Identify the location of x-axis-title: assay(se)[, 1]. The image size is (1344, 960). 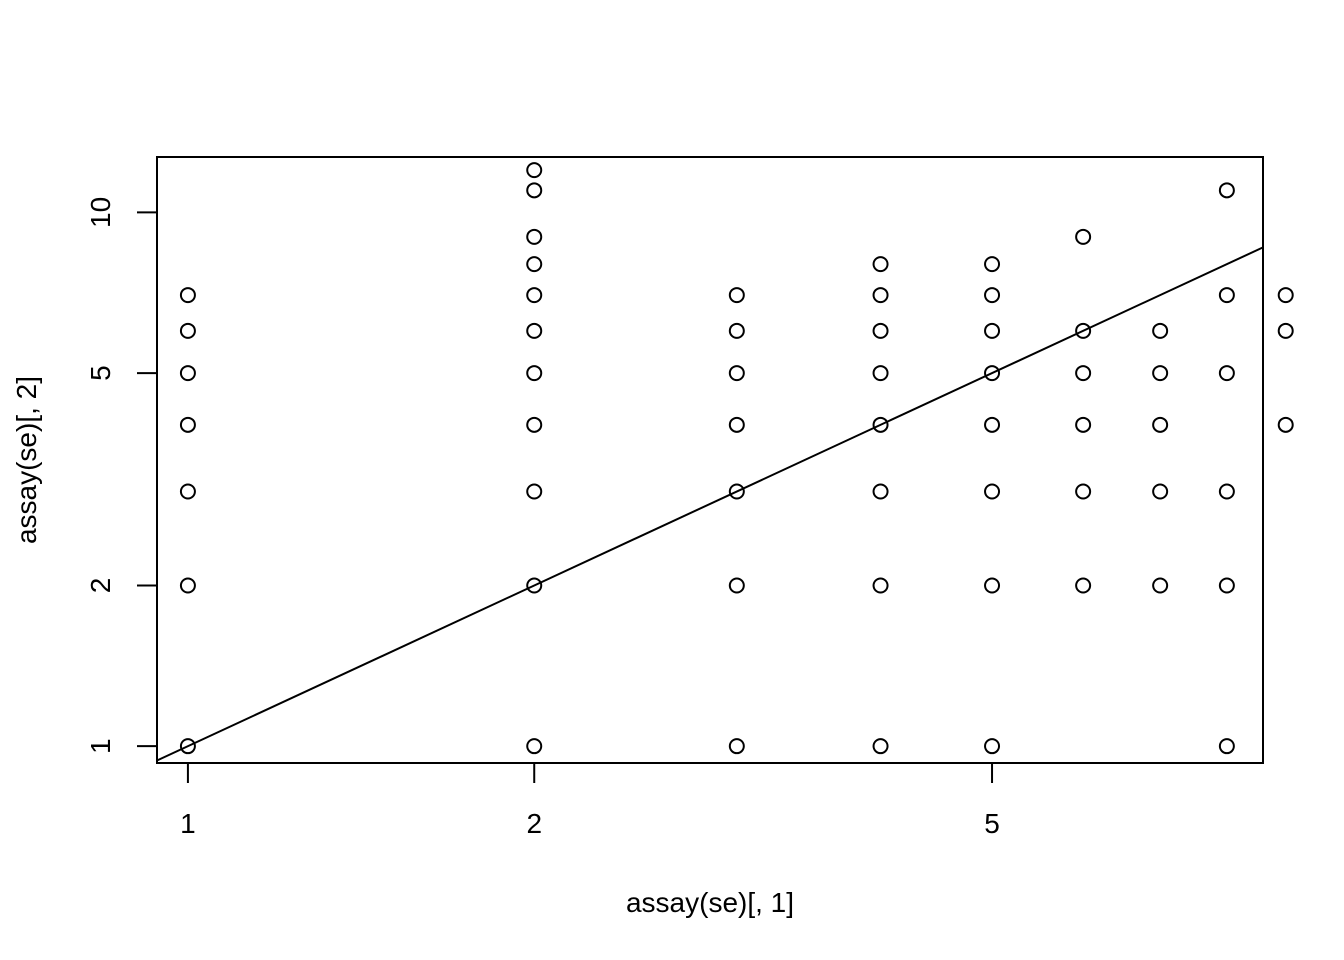
(710, 902).